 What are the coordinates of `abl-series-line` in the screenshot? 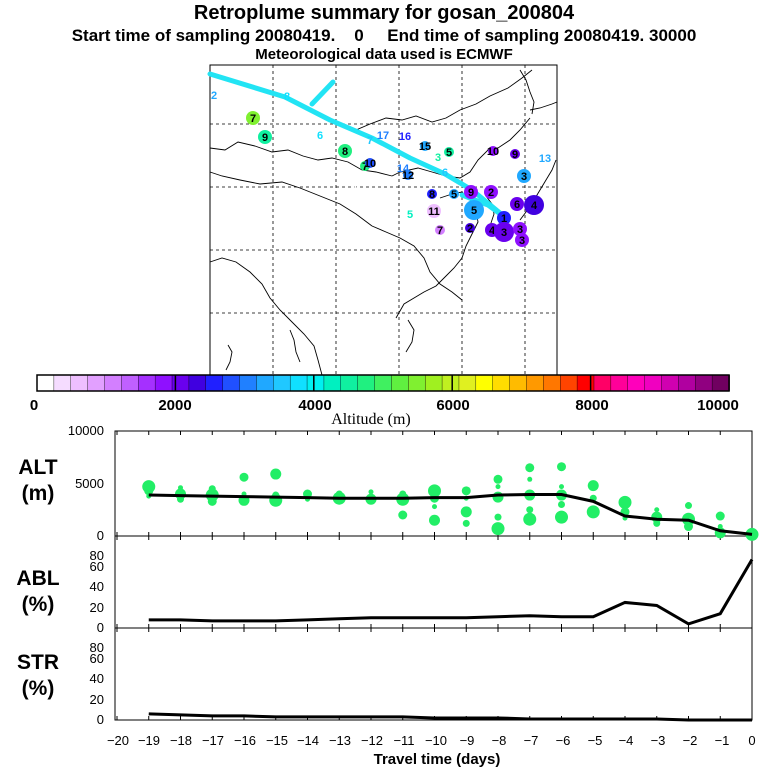 It's located at (451, 592).